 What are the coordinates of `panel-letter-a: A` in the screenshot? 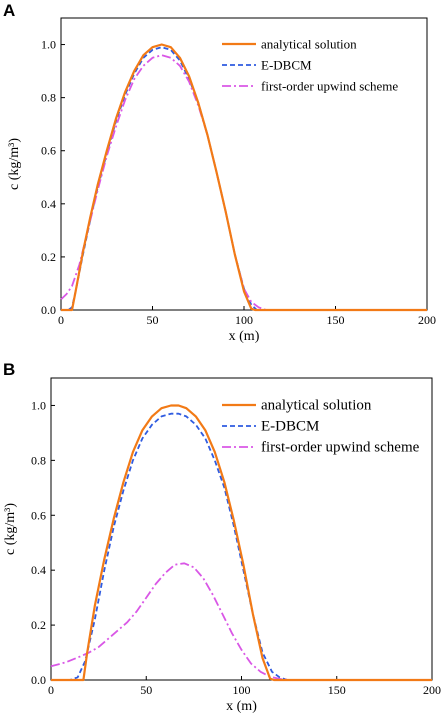 It's located at (9, 10).